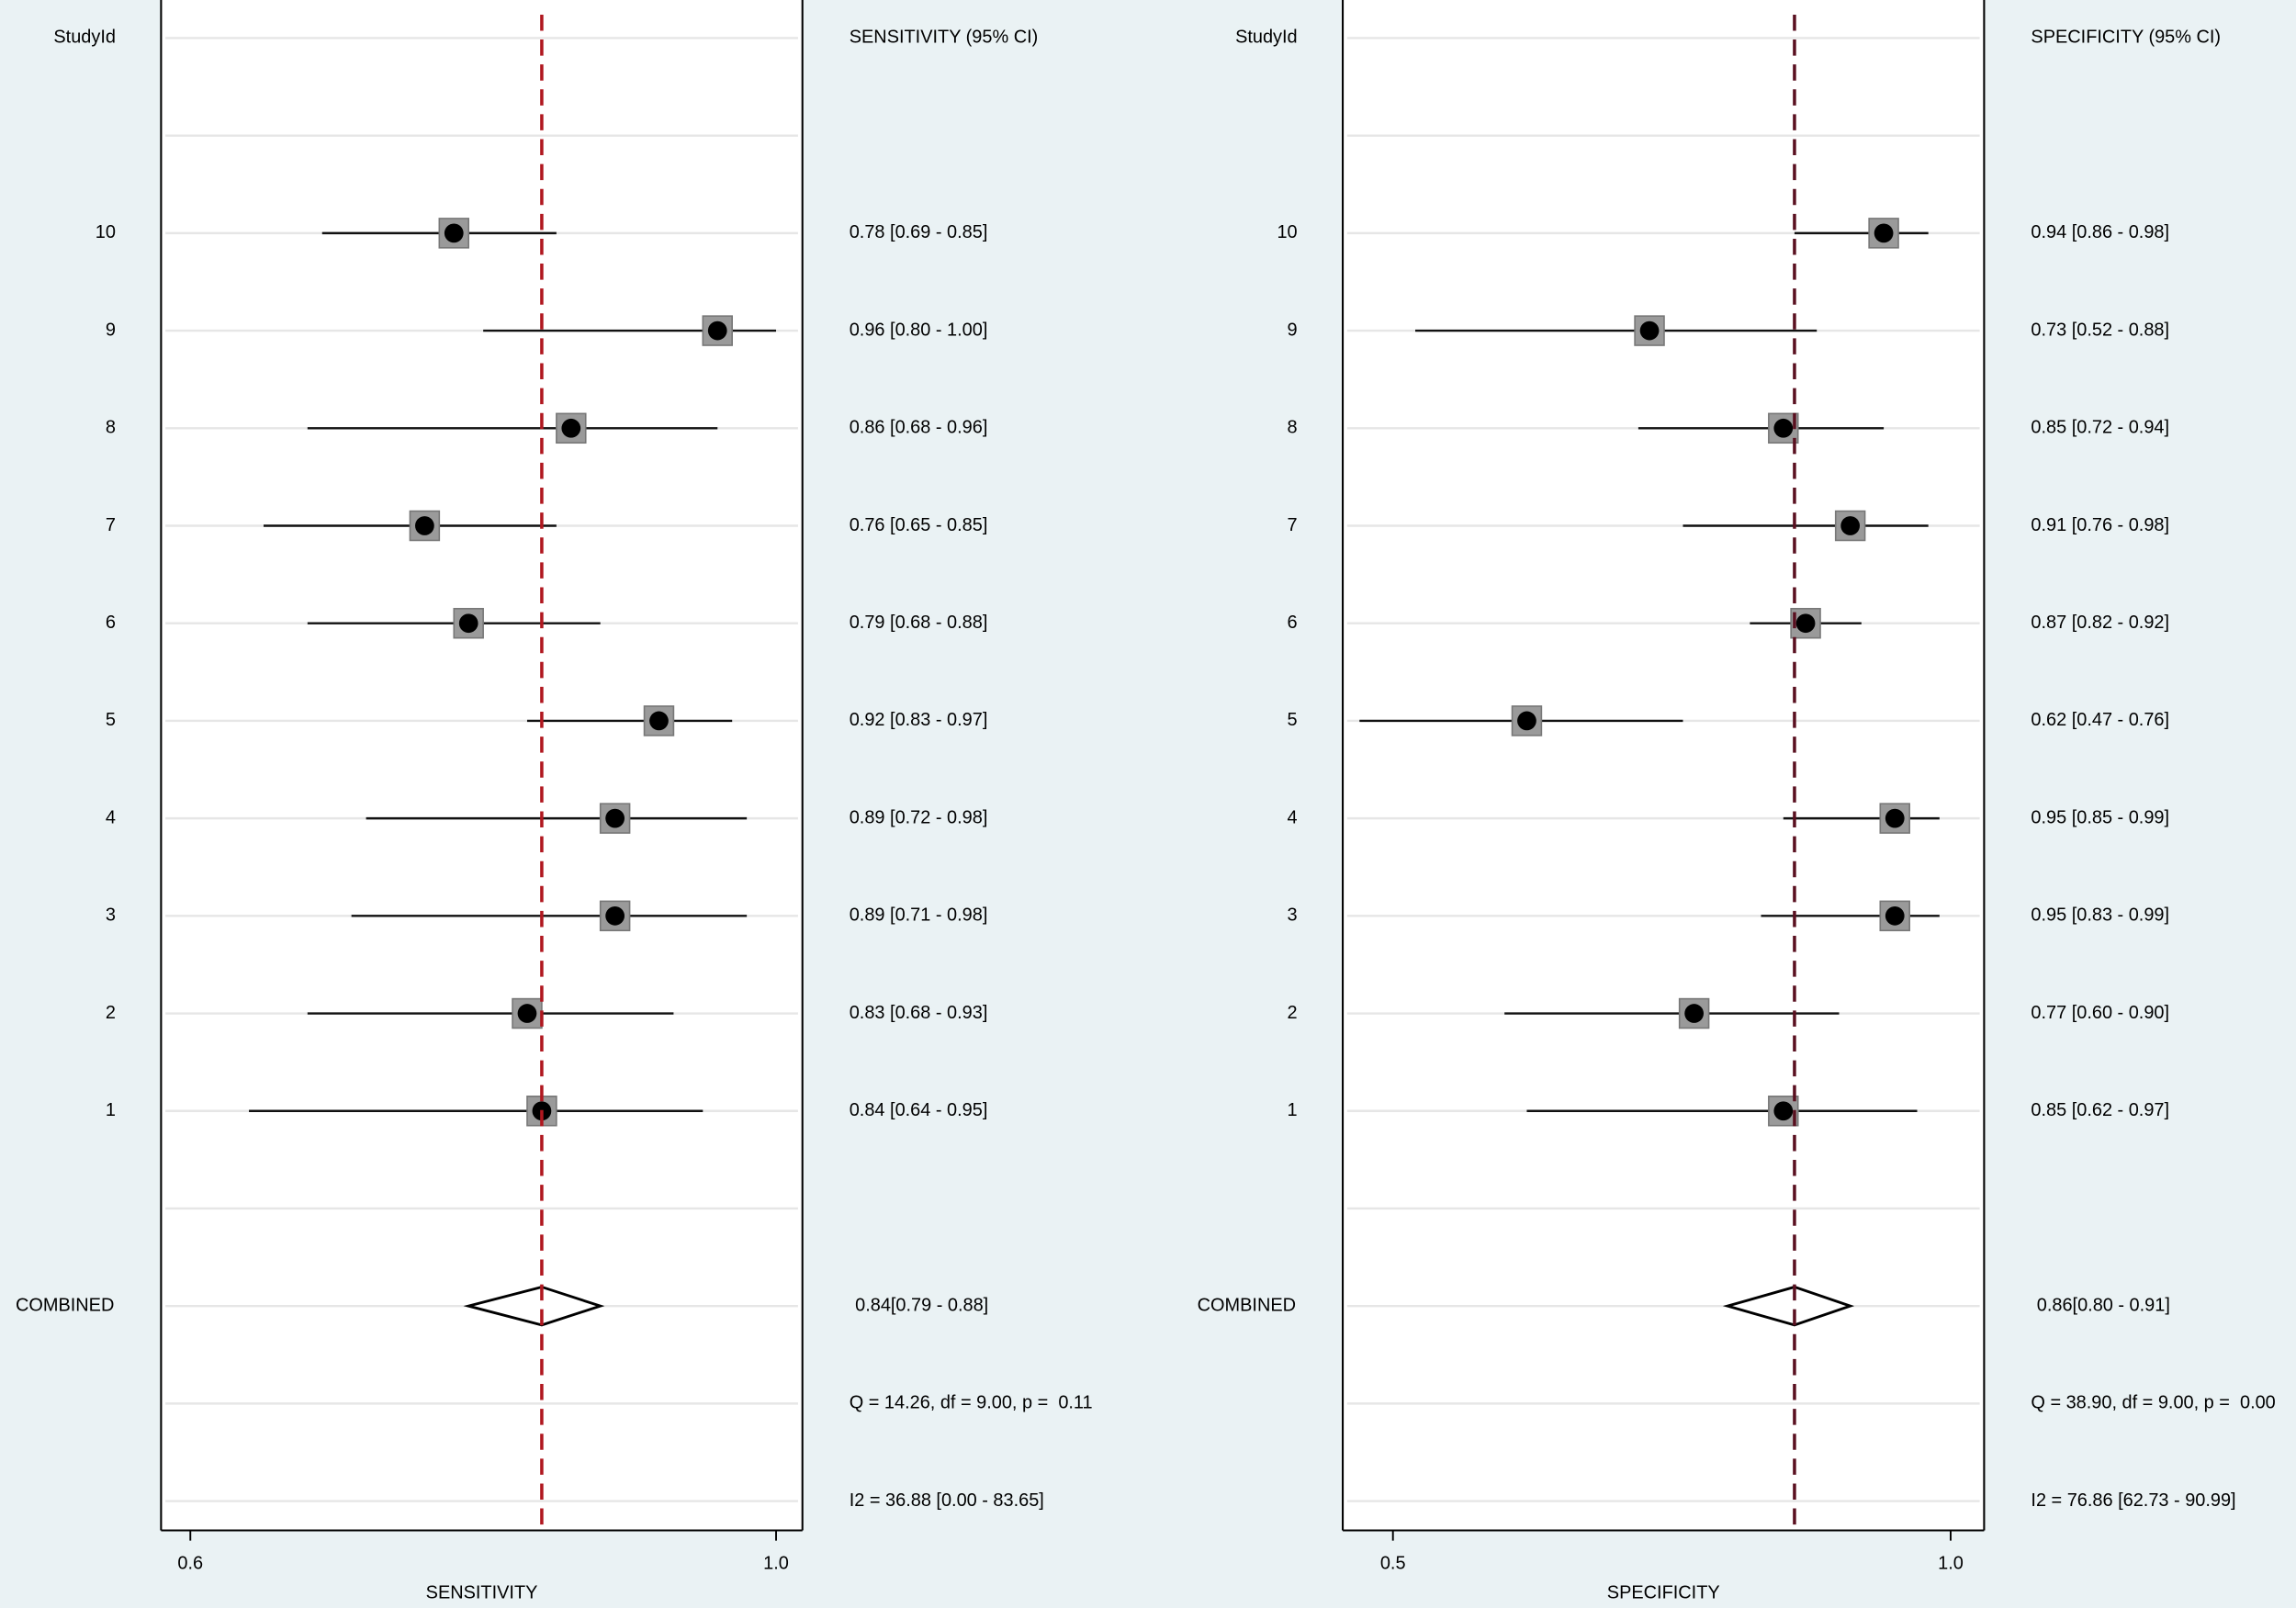 Image resolution: width=2296 pixels, height=1608 pixels. What do you see at coordinates (2100, 428) in the screenshot?
I see `ci-label: 0.85 [0.72 - 0.94]` at bounding box center [2100, 428].